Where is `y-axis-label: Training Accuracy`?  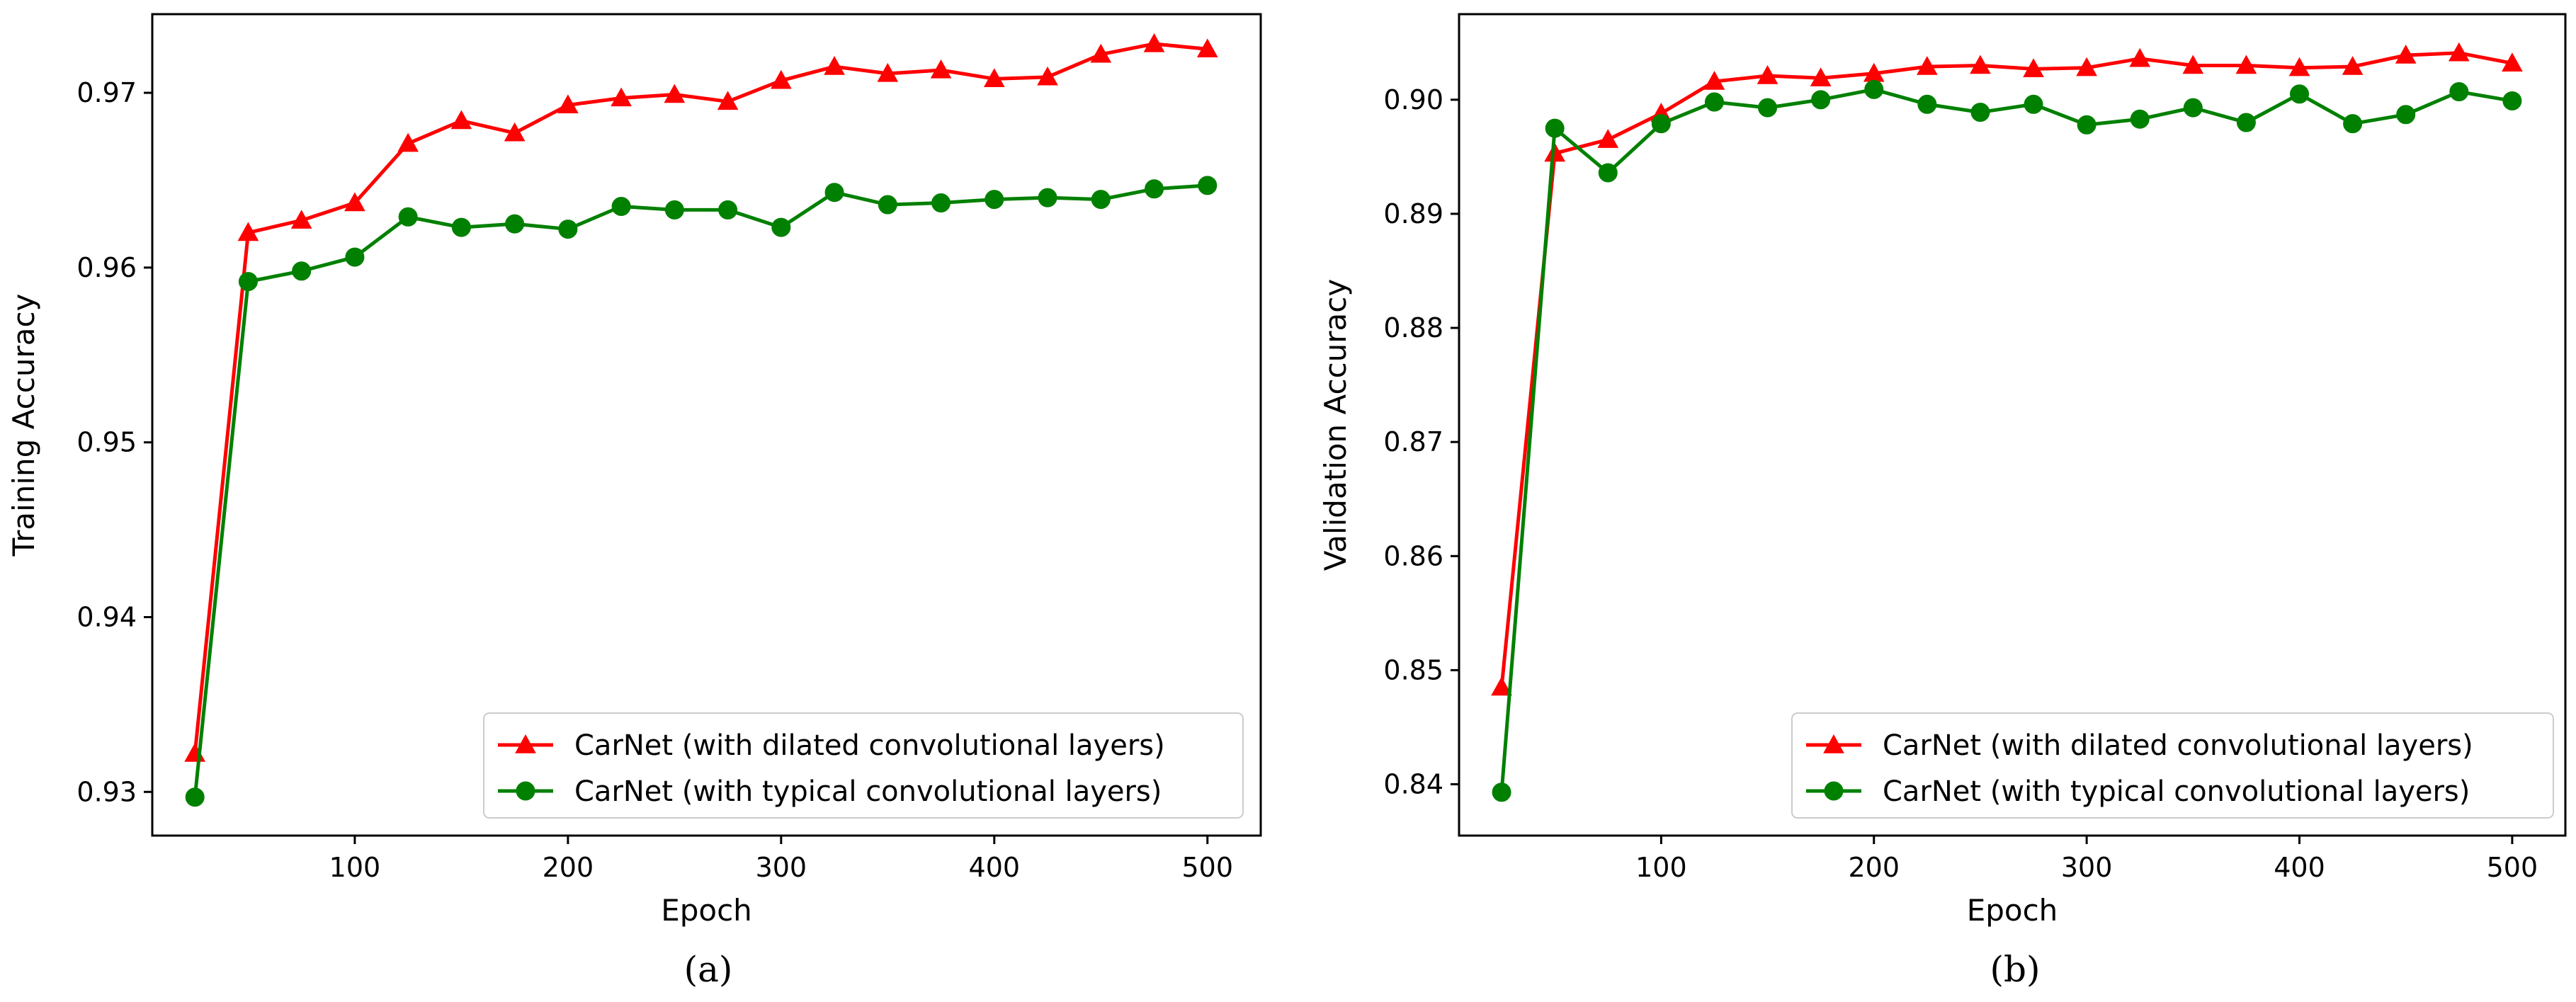
y-axis-label: Training Accuracy is located at coordinates (23, 425).